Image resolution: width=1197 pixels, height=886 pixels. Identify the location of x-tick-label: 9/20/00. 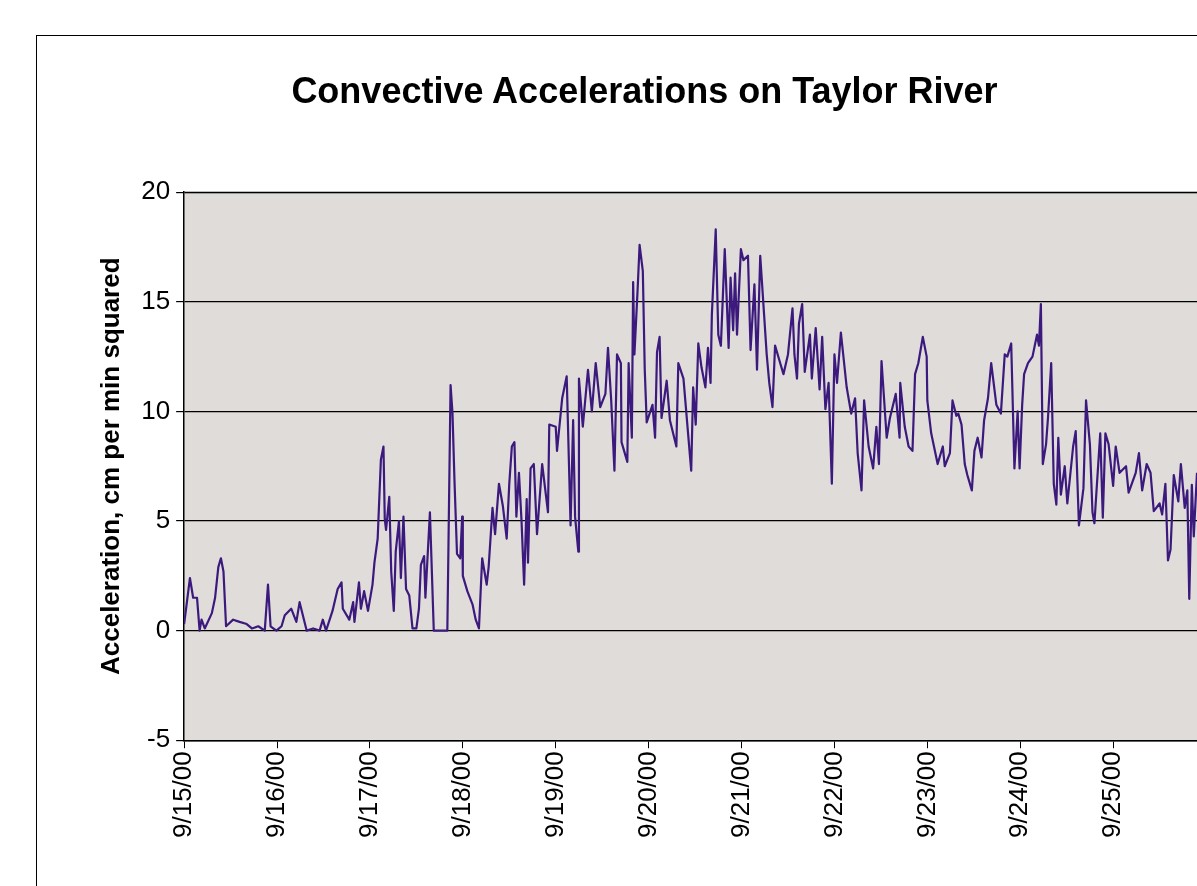
(646, 794).